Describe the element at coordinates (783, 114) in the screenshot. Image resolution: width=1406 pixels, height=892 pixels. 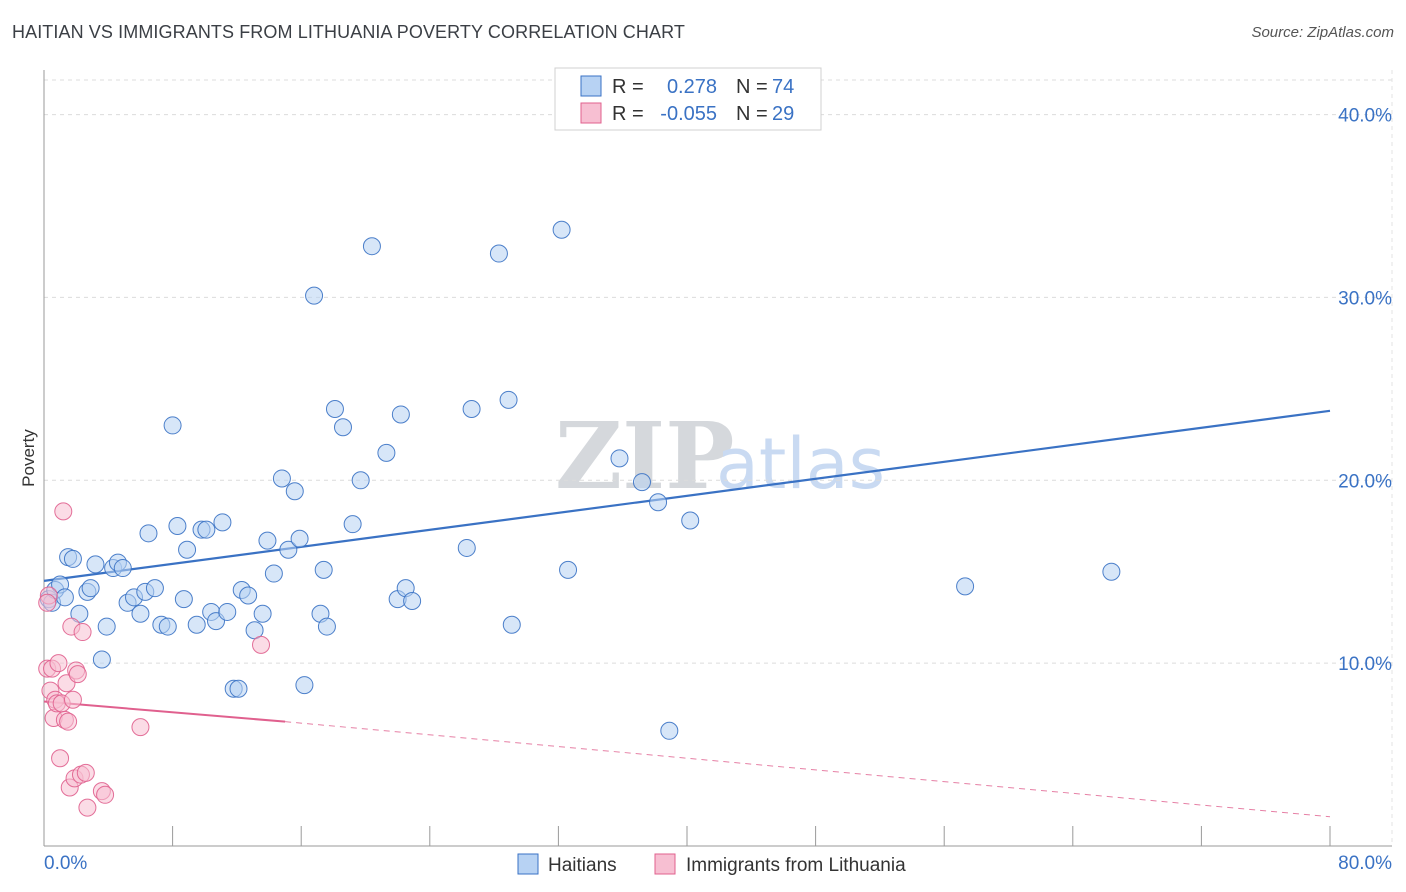
I see `legend-n-value-2: 29` at that location.